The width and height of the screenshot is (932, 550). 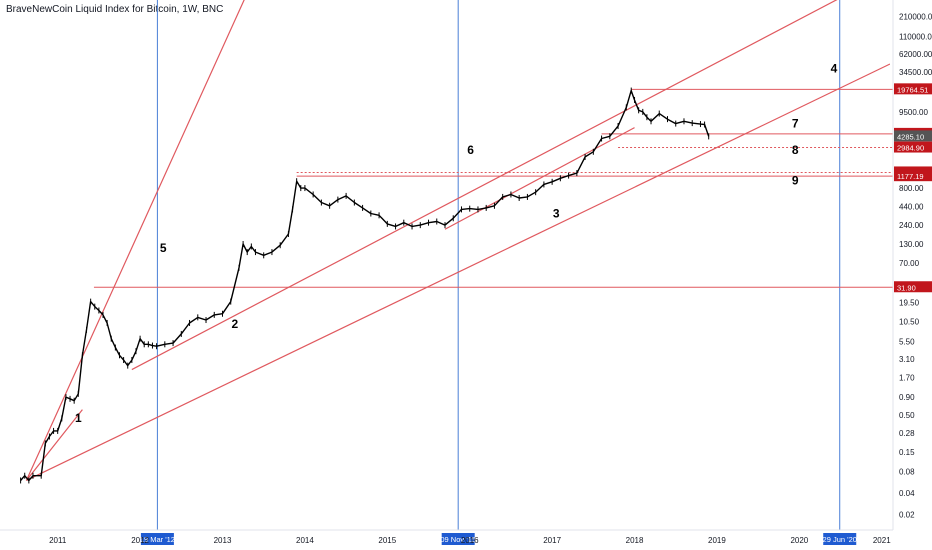 What do you see at coordinates (907, 472) in the screenshot?
I see `y-tick-label: 0.08` at bounding box center [907, 472].